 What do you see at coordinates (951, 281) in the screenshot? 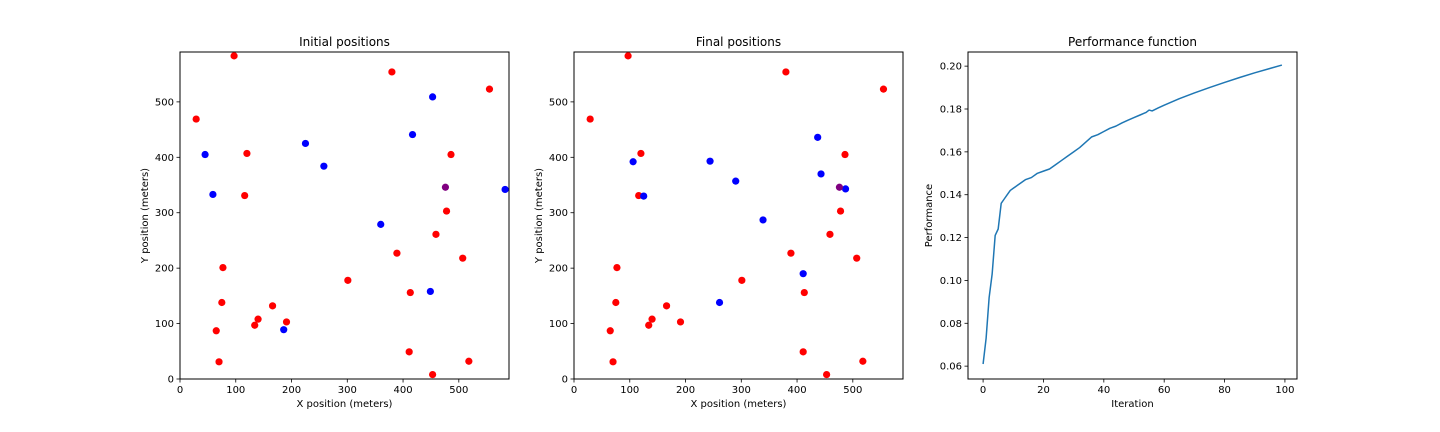
I see `y-tick-label: 0.10` at bounding box center [951, 281].